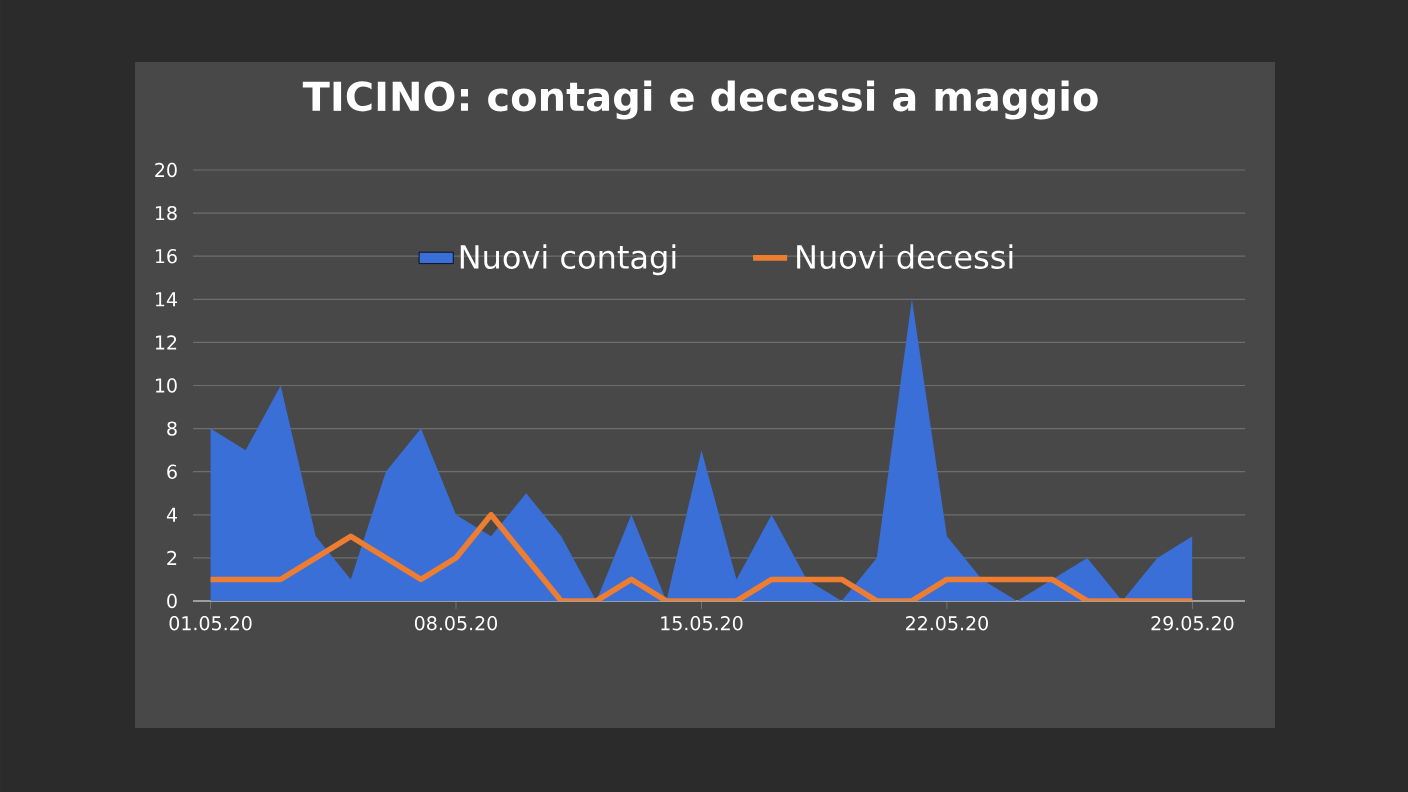 The image size is (1408, 792). Describe the element at coordinates (171, 514) in the screenshot. I see `y-tick-label: 4` at that location.